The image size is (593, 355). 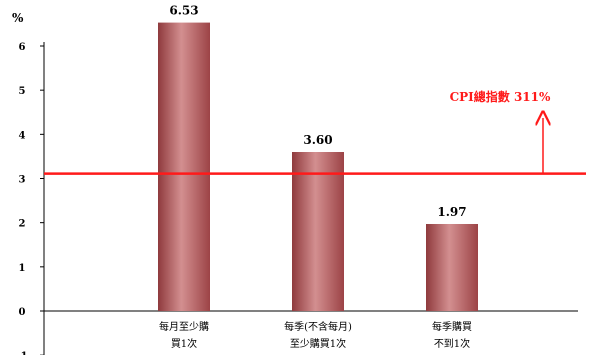 What do you see at coordinates (318, 326) in the screenshot?
I see `category-label: 每季(不含每月)` at bounding box center [318, 326].